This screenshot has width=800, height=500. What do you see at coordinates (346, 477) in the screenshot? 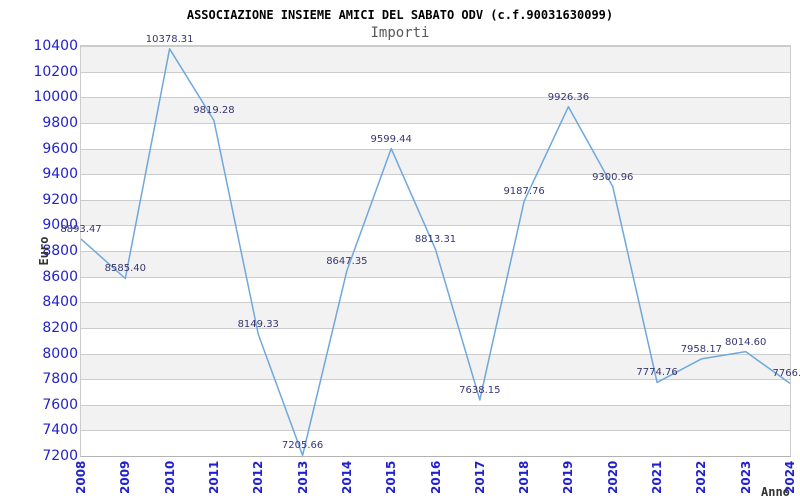
I see `x-tick-label: 2014` at bounding box center [346, 477].